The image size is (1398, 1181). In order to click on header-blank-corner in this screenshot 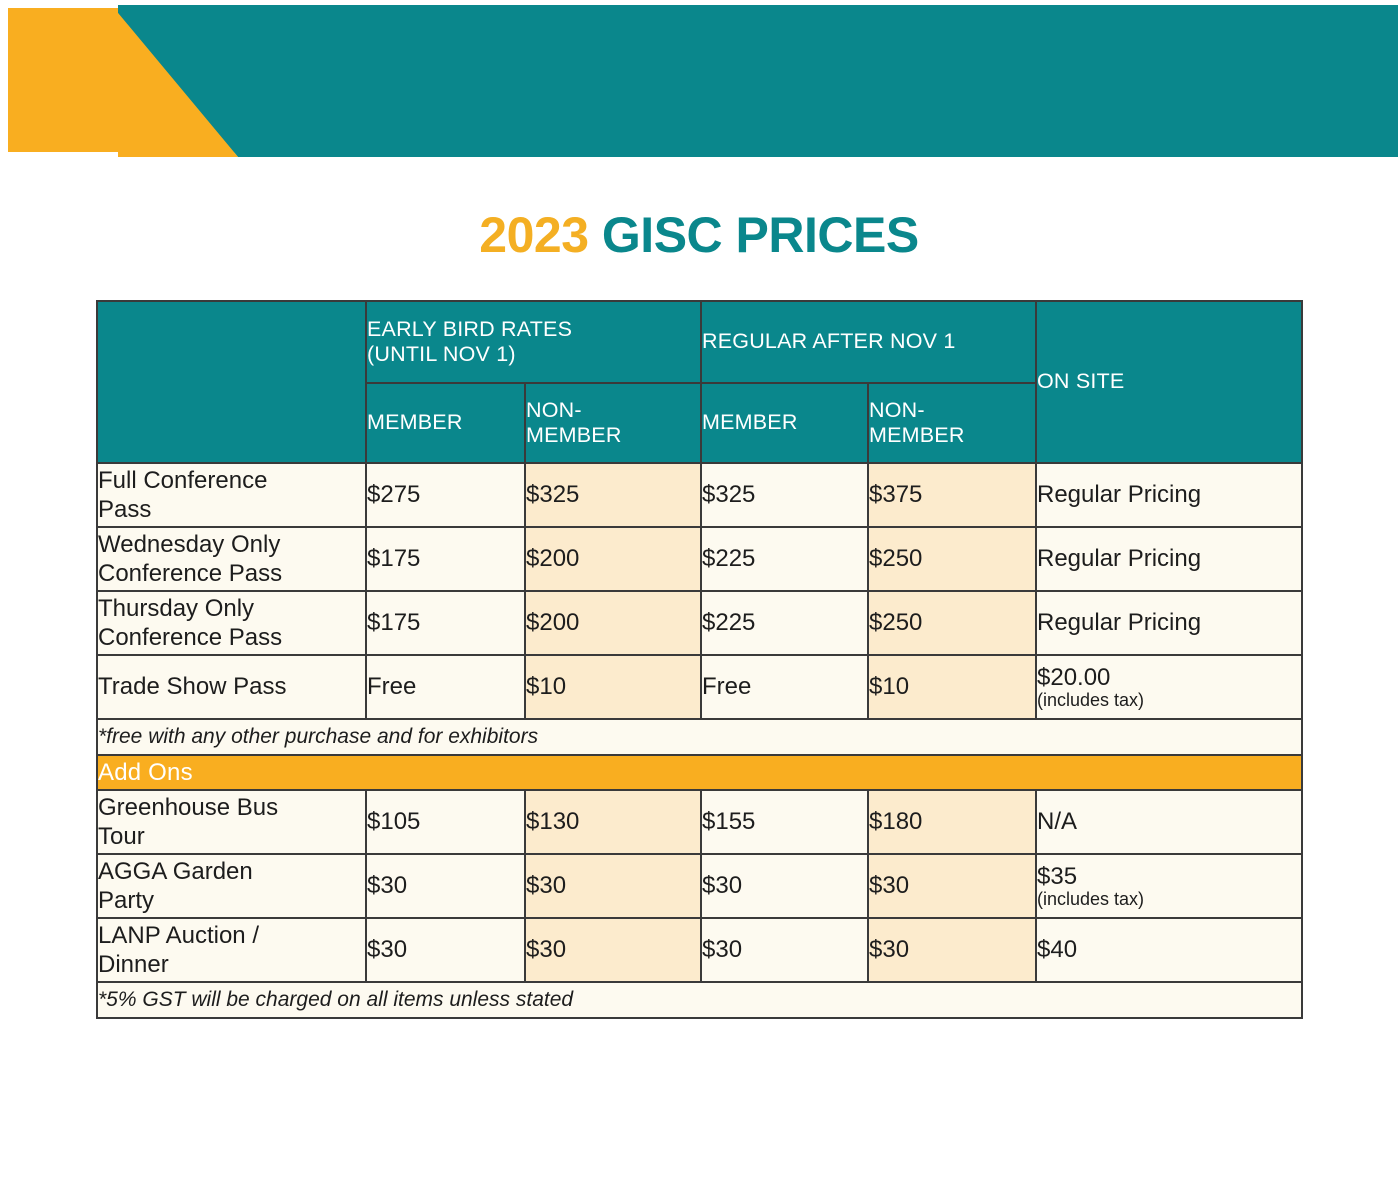, I will do `click(231, 382)`.